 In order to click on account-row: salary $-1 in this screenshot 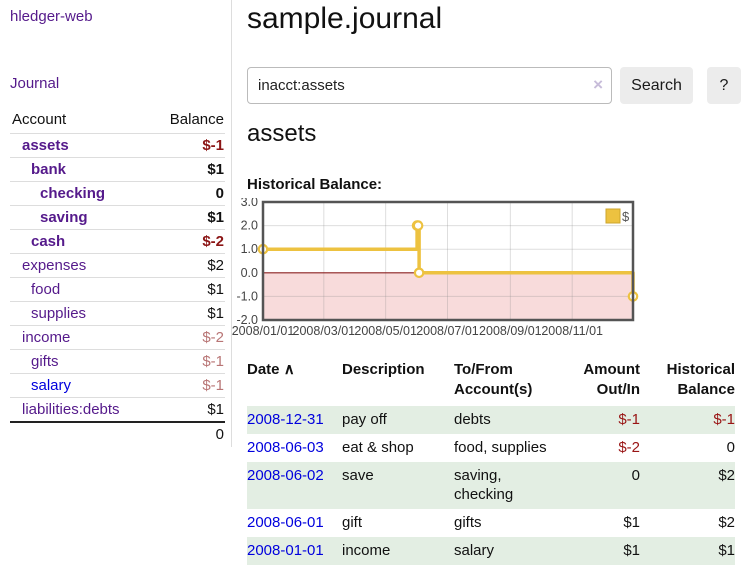, I will do `click(117, 385)`.